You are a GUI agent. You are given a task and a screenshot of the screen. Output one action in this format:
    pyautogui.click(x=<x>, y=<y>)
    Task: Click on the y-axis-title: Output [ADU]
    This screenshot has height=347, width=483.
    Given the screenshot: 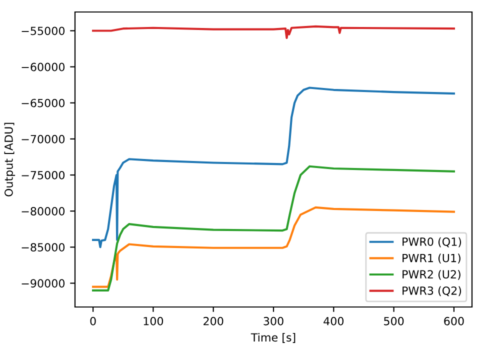 What is the action you would take?
    pyautogui.click(x=10, y=159)
    